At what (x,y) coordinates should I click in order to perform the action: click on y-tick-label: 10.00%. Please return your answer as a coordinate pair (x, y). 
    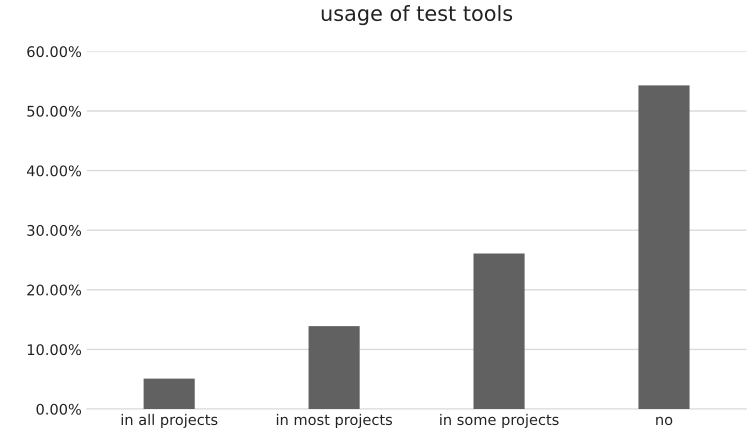
    Looking at the image, I should click on (55, 350).